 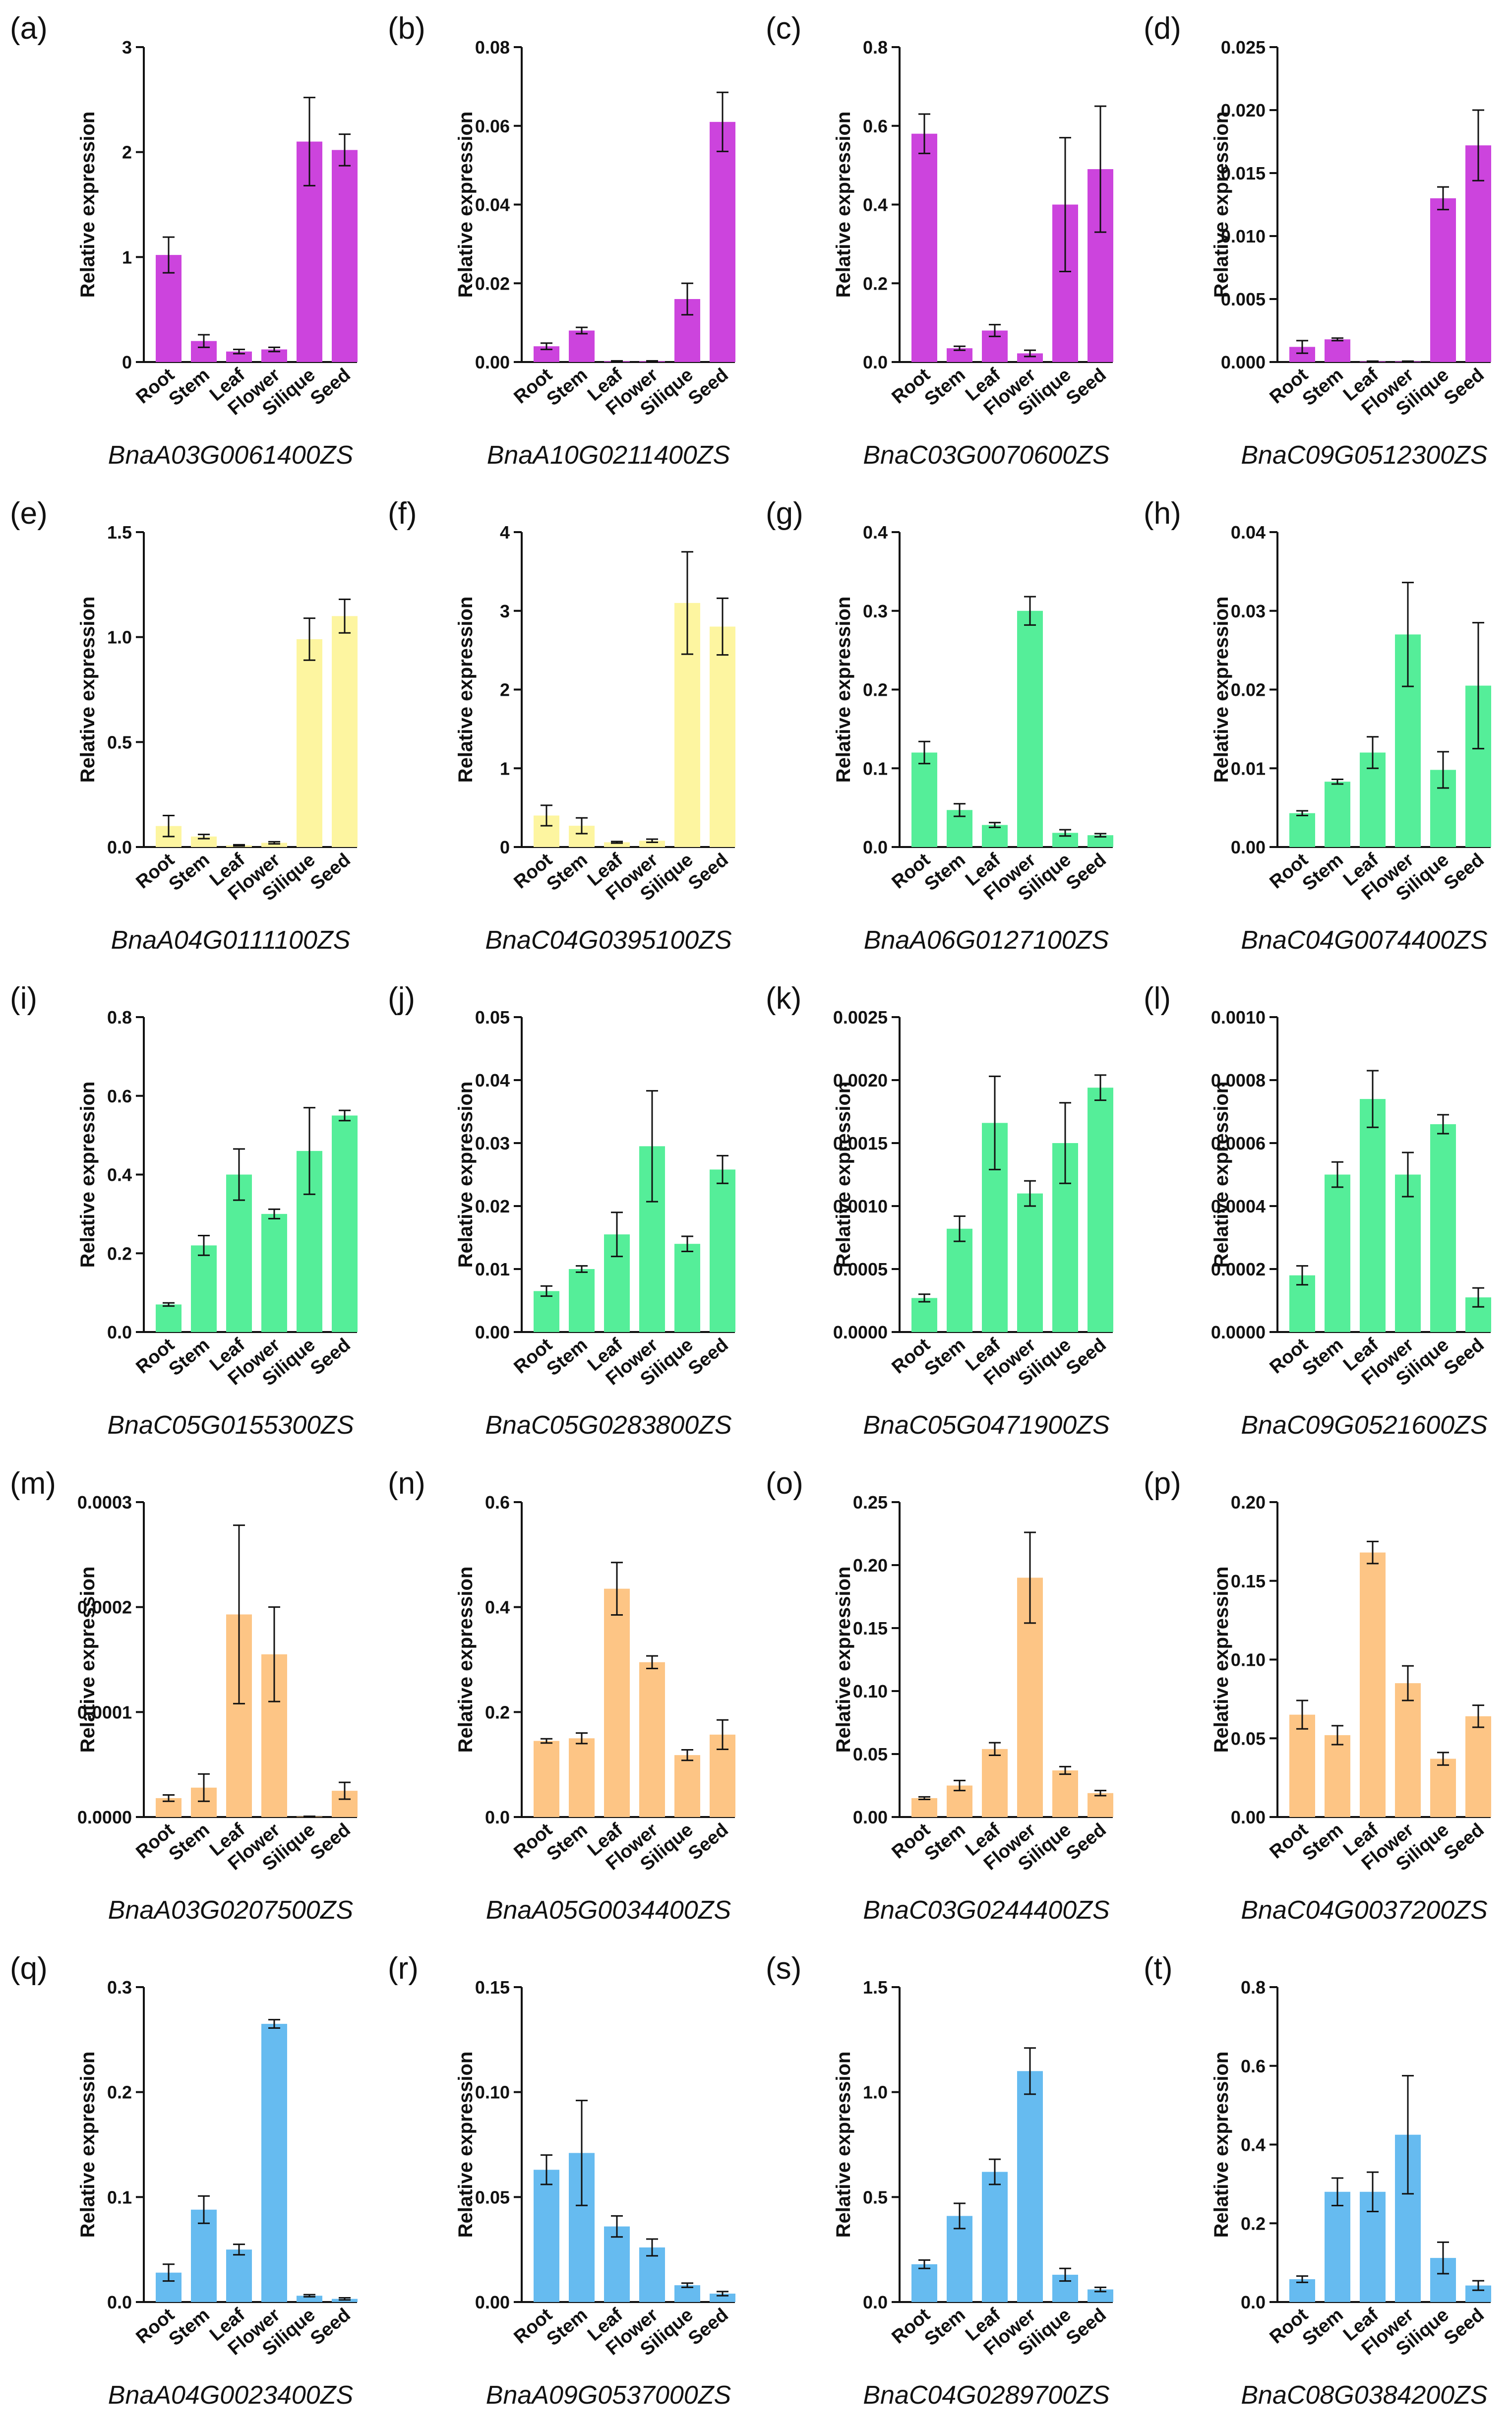 What do you see at coordinates (403, 1968) in the screenshot?
I see `panel-label: (r)` at bounding box center [403, 1968].